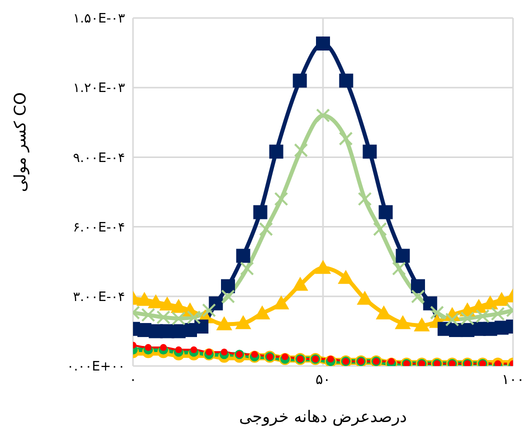  What do you see at coordinates (133, 380) in the screenshot?
I see `x-tick-label: ۰` at bounding box center [133, 380].